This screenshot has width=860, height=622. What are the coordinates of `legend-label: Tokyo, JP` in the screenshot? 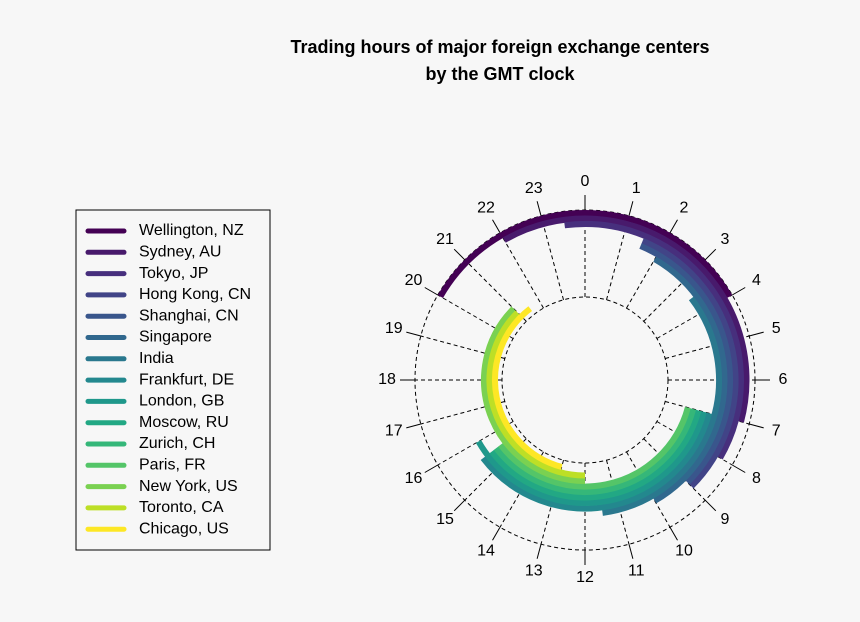 It's located at (173, 273).